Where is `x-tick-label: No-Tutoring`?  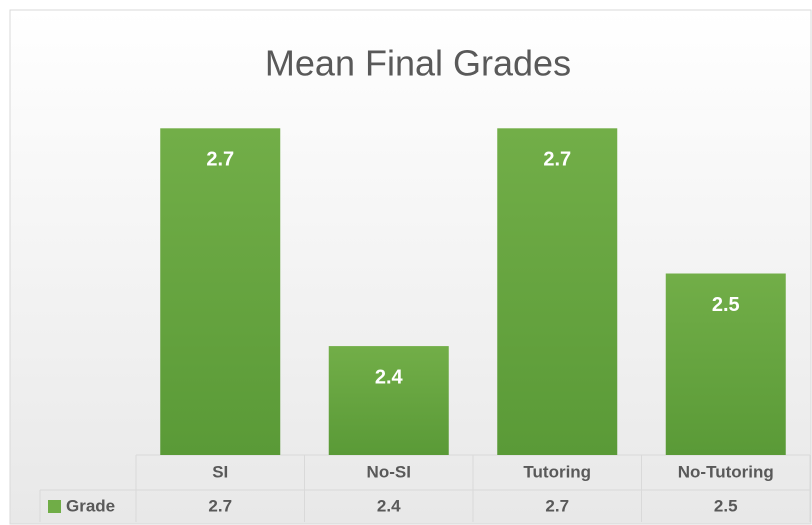 x-tick-label: No-Tutoring is located at coordinates (726, 471).